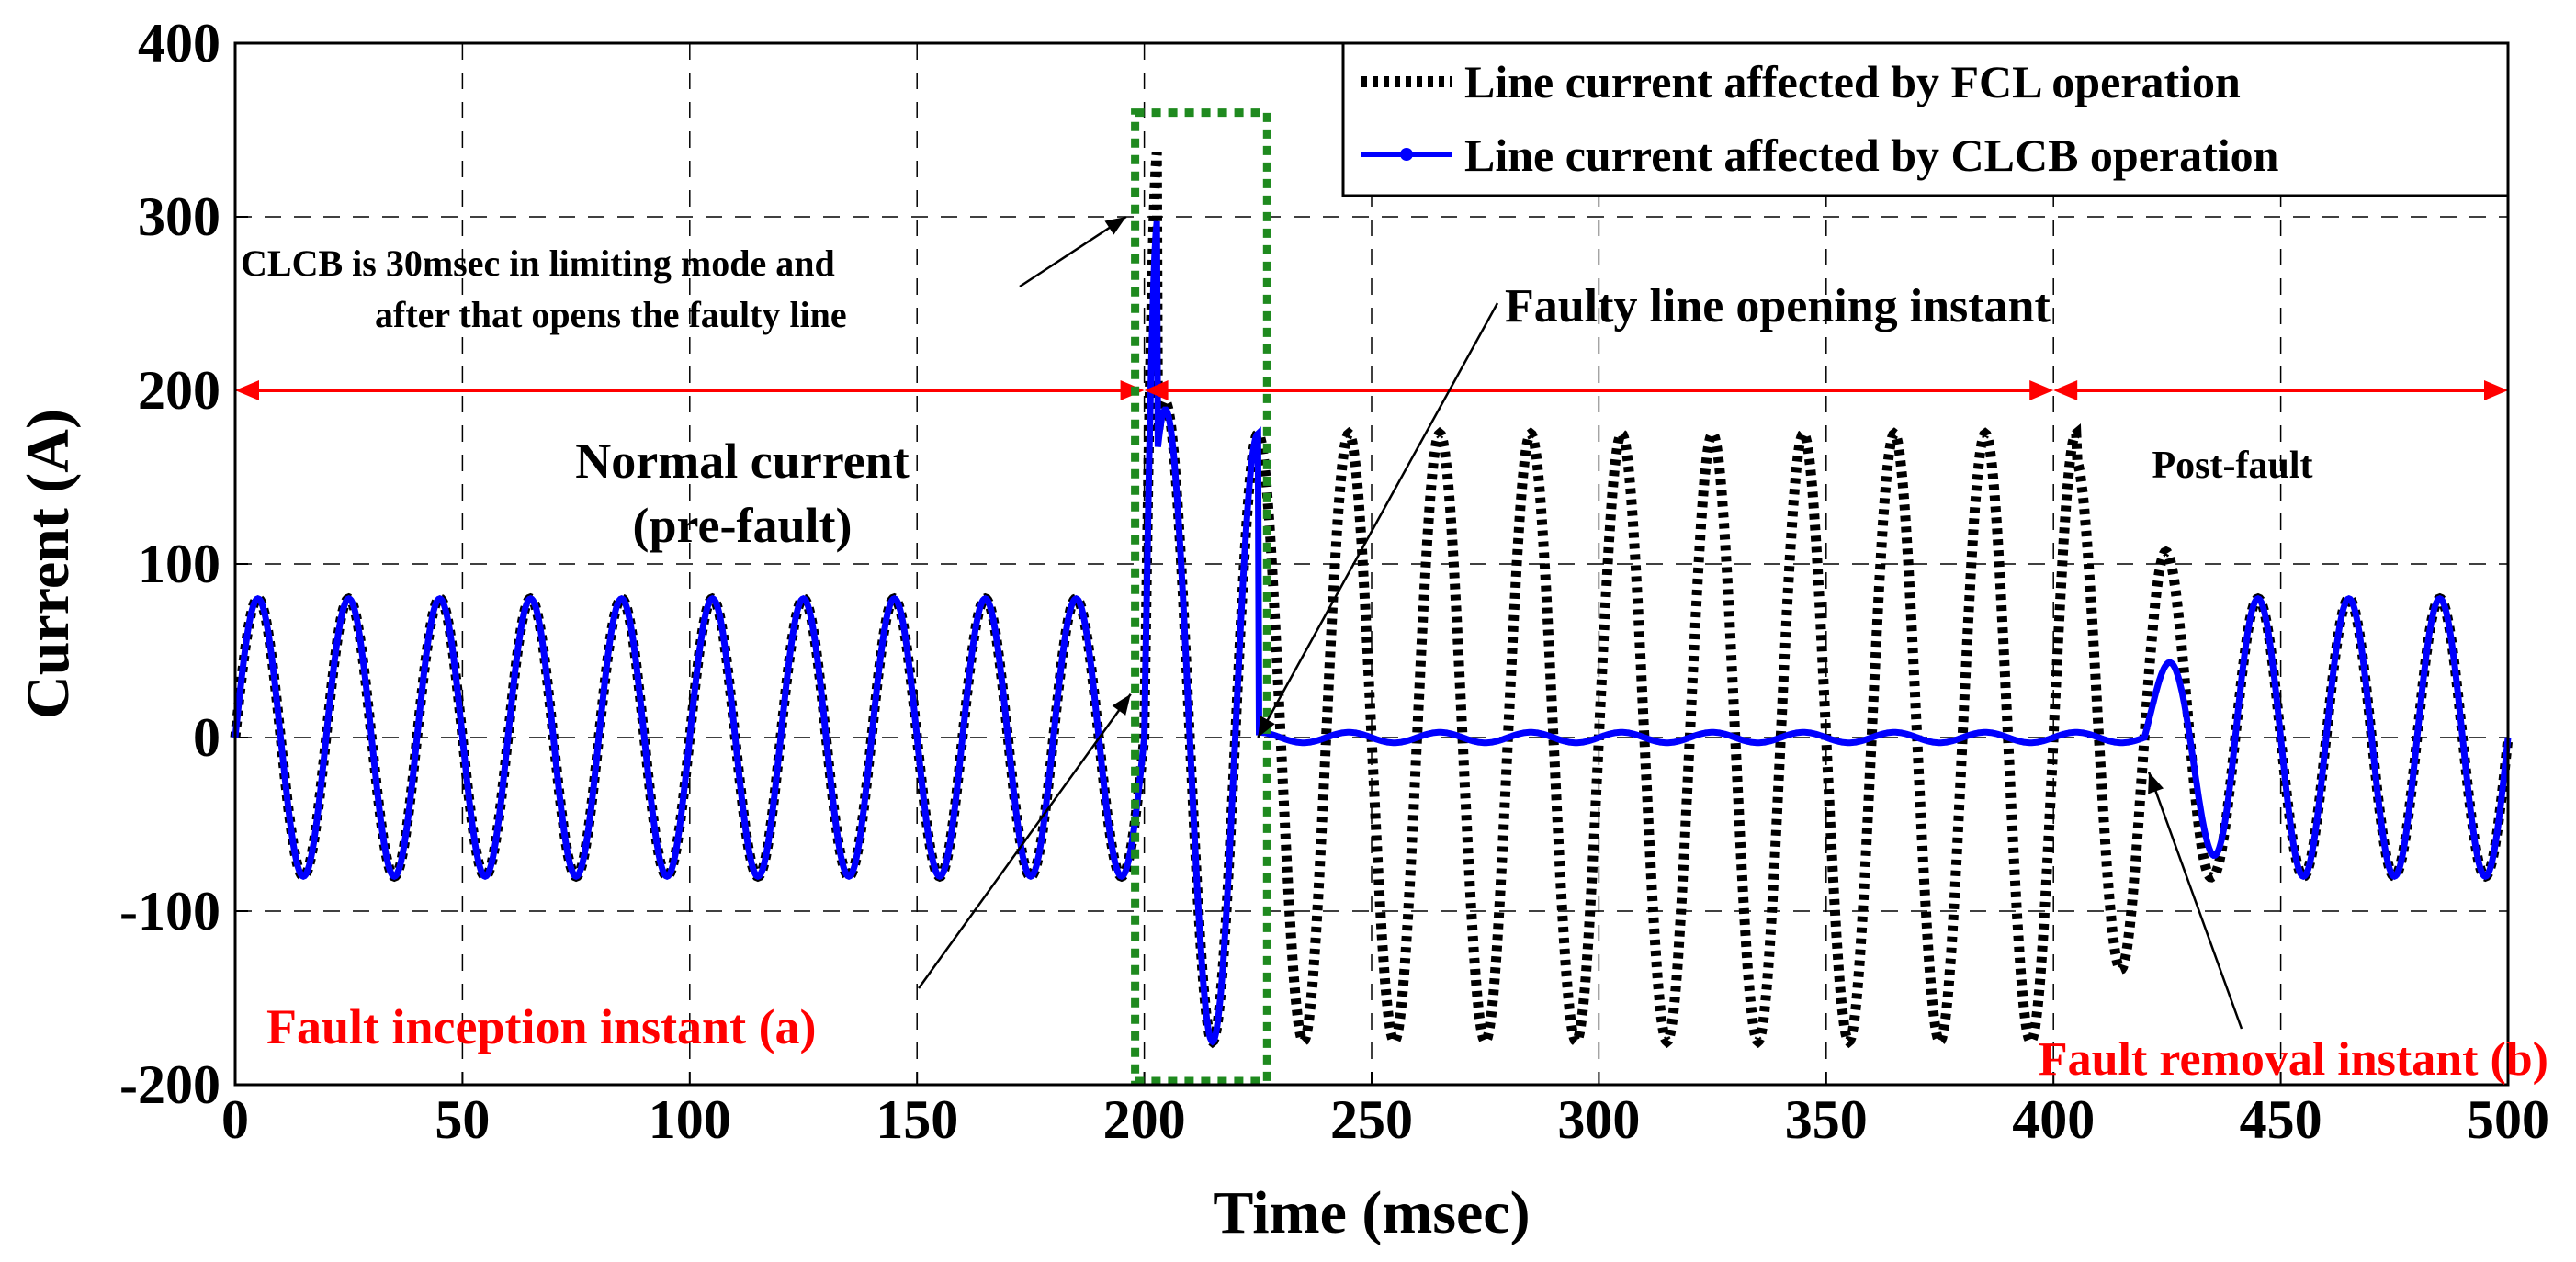  I want to click on normal-current-label-line1: Normal current, so click(742, 461).